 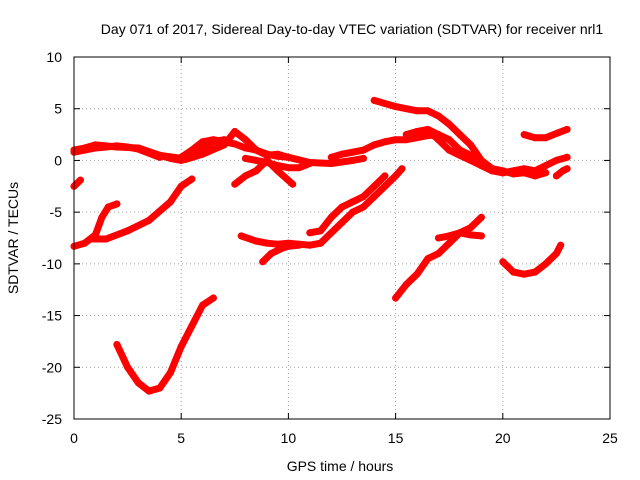 What do you see at coordinates (52, 264) in the screenshot?
I see `y-tick-label: -10` at bounding box center [52, 264].